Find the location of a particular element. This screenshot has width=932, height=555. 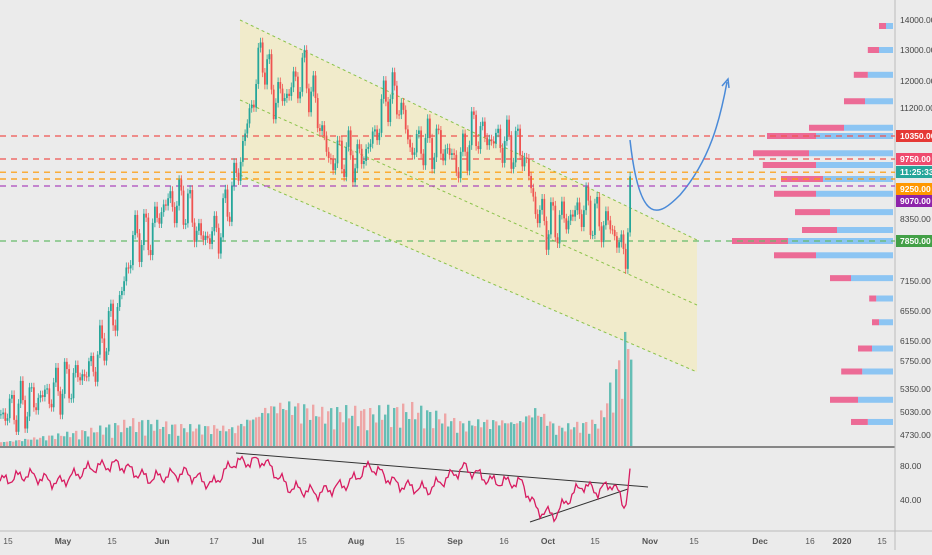

rsi-resistance-line is located at coordinates (442, 470).